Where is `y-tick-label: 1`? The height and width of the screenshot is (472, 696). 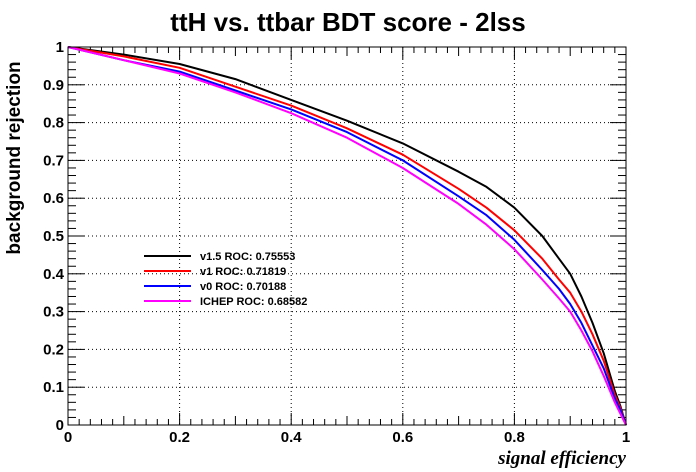
y-tick-label: 1 is located at coordinates (60, 47).